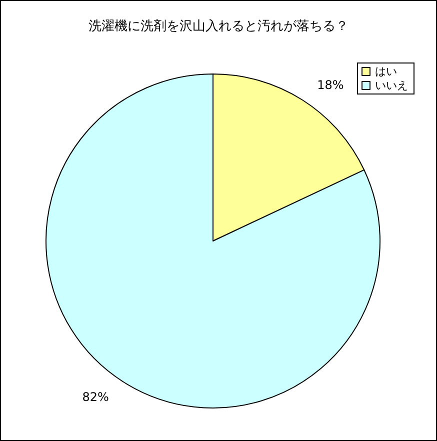 This screenshot has height=441, width=437. I want to click on legend-label: いいえ, so click(391, 85).